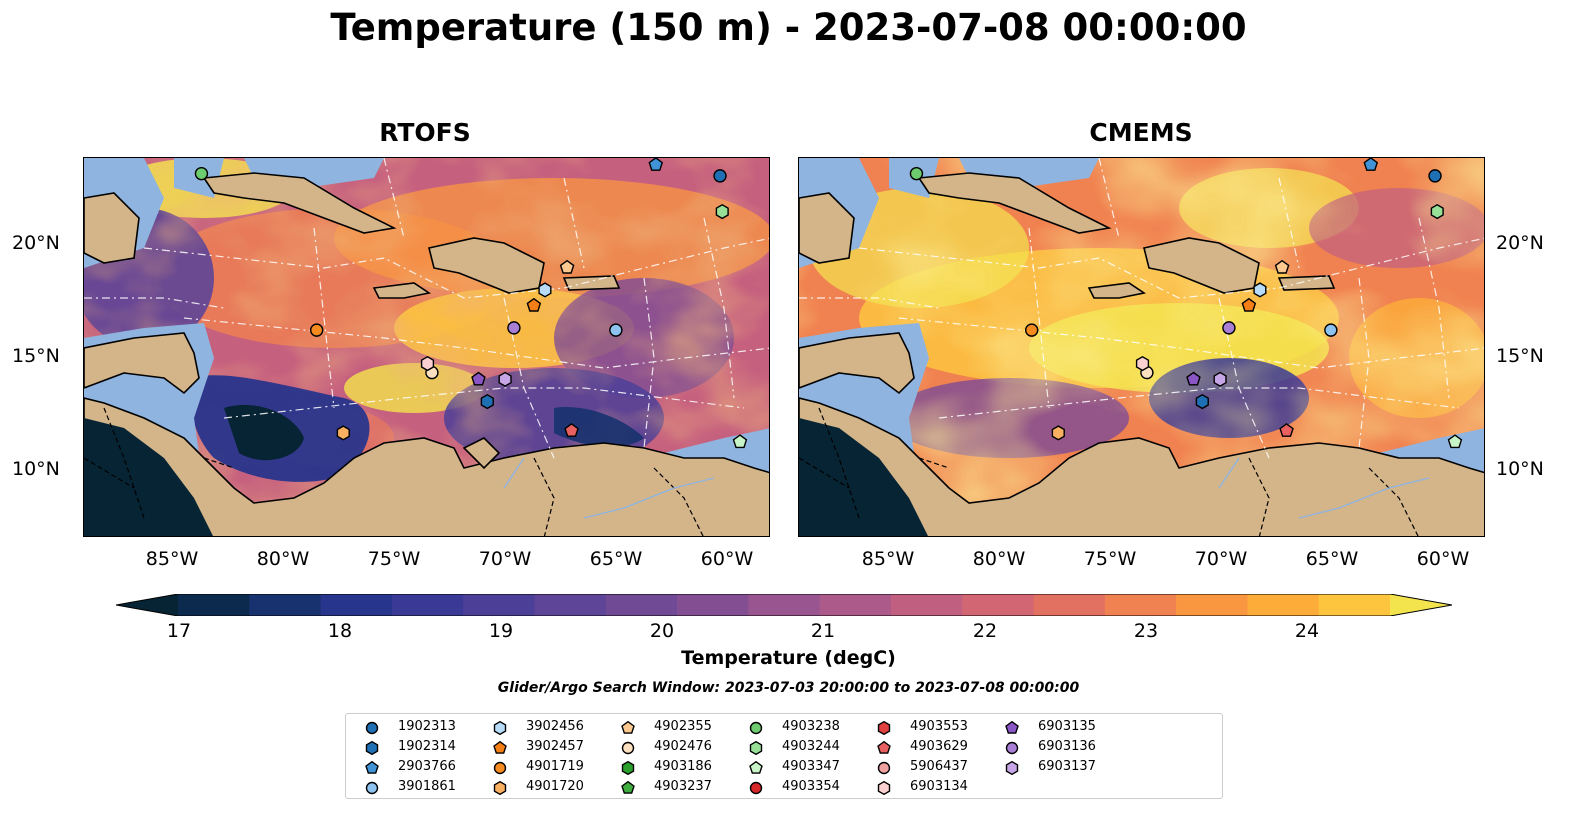  Describe the element at coordinates (555, 766) in the screenshot. I see `legend-label: 4901719` at that location.